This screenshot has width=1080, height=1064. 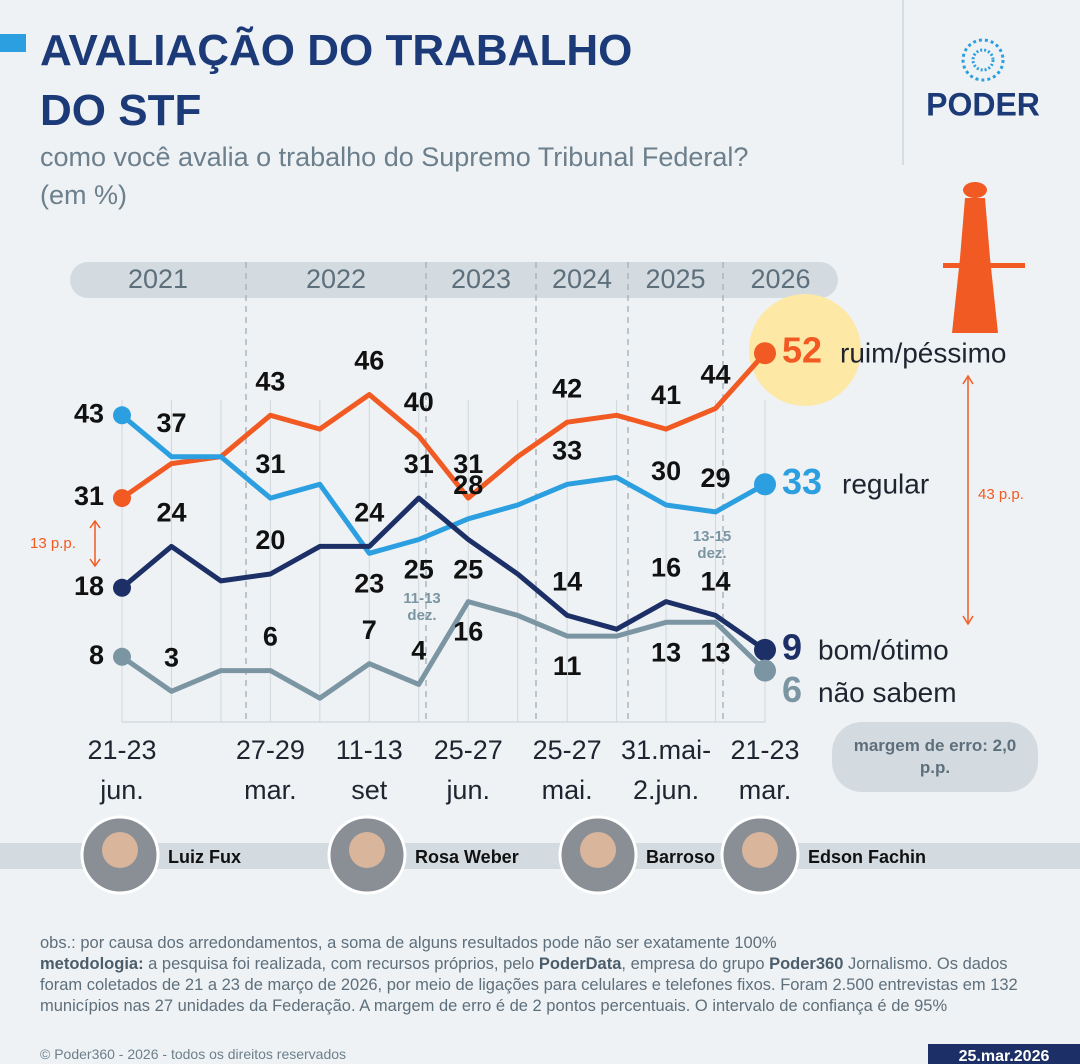 I want to click on x-tick-label: 31.mai-2.jun., so click(x=666, y=770).